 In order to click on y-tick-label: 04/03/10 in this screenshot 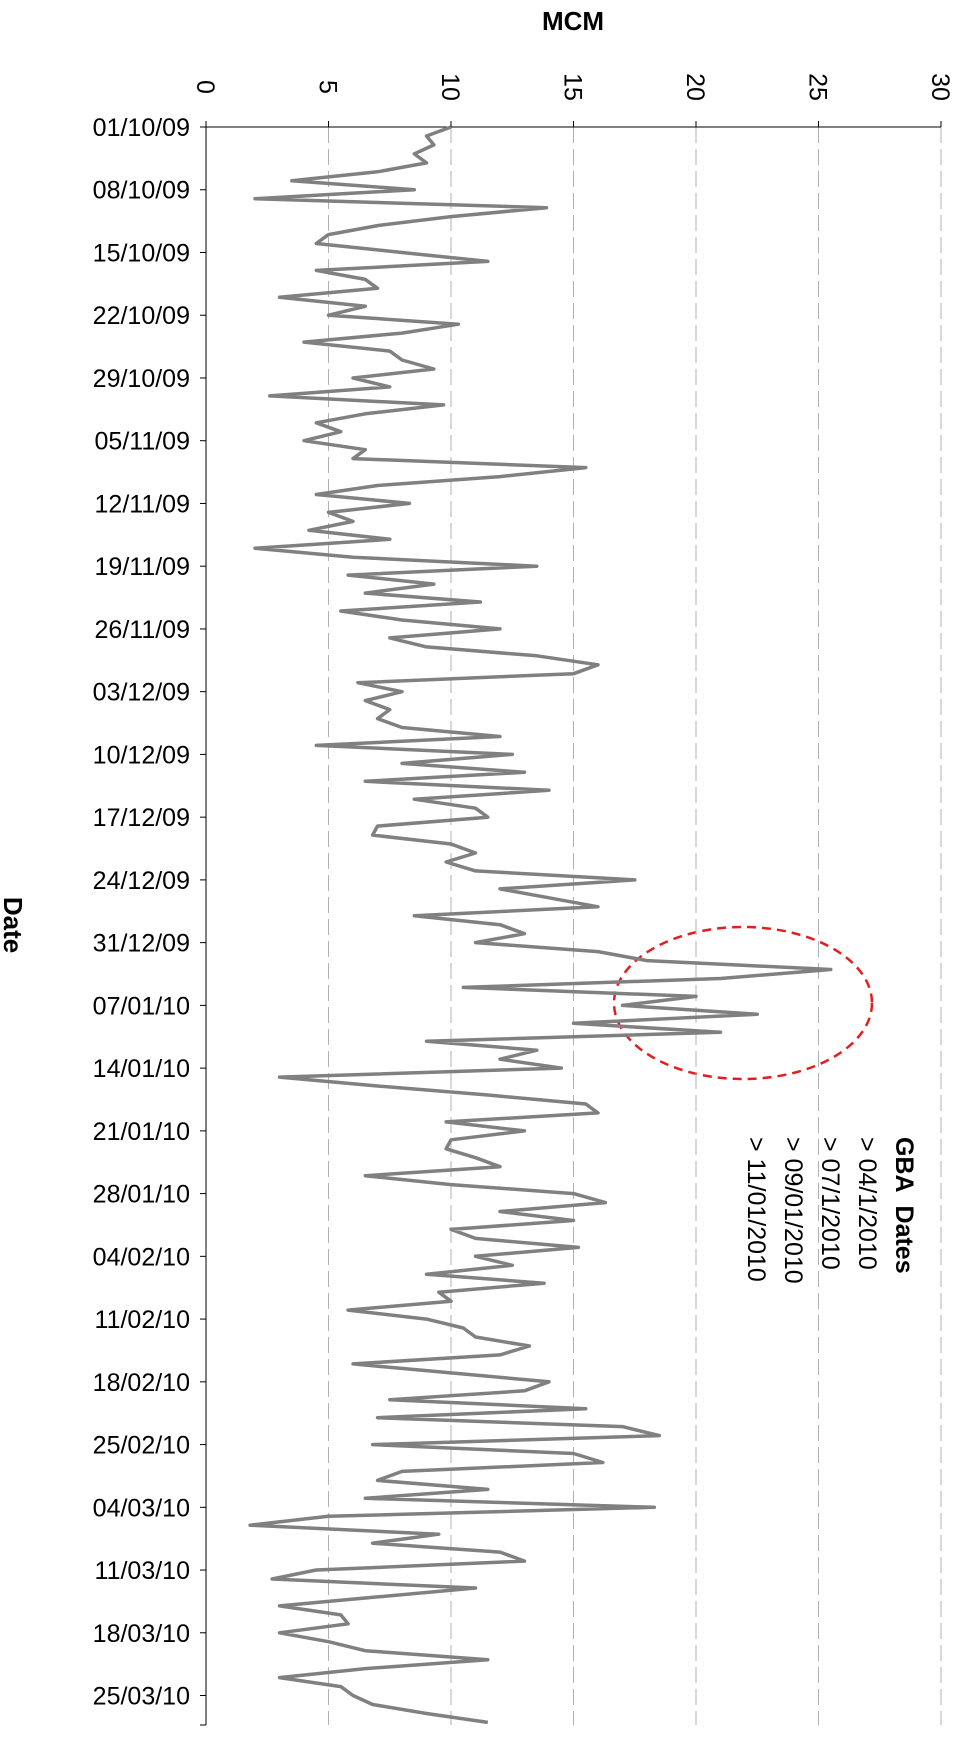, I will do `click(141, 1508)`.